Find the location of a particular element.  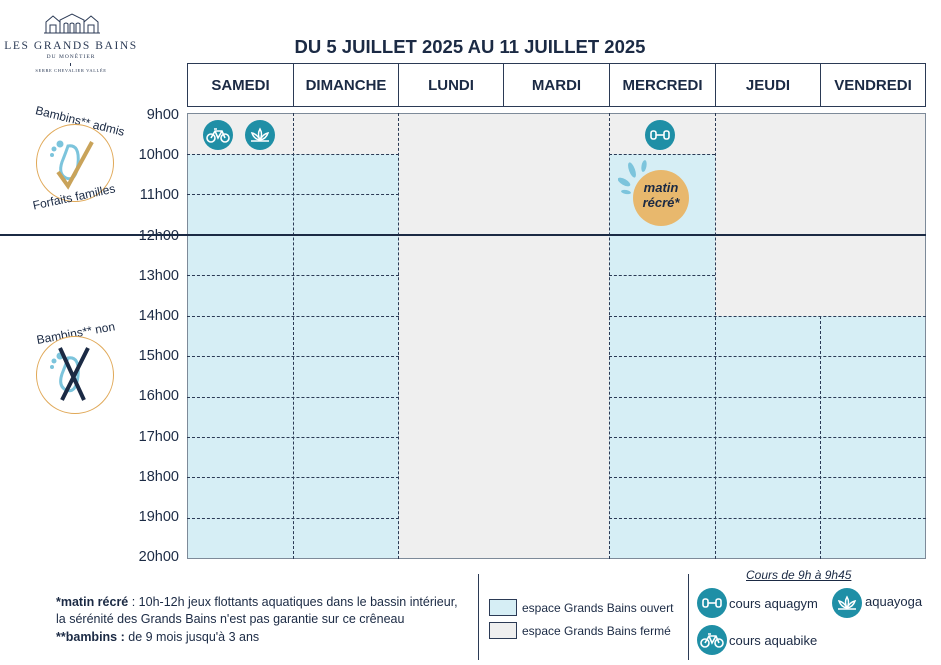

hour-label: 19h00 is located at coordinates (158, 517).